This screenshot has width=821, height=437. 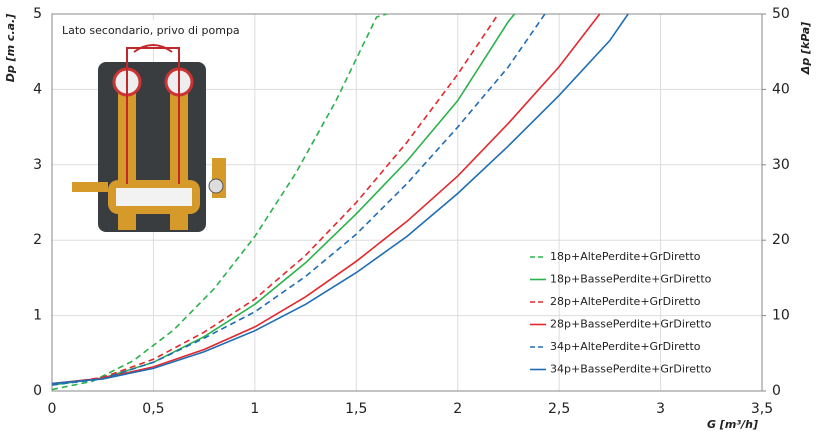 What do you see at coordinates (559, 409) in the screenshot?
I see `x-tick-label: 2,5` at bounding box center [559, 409].